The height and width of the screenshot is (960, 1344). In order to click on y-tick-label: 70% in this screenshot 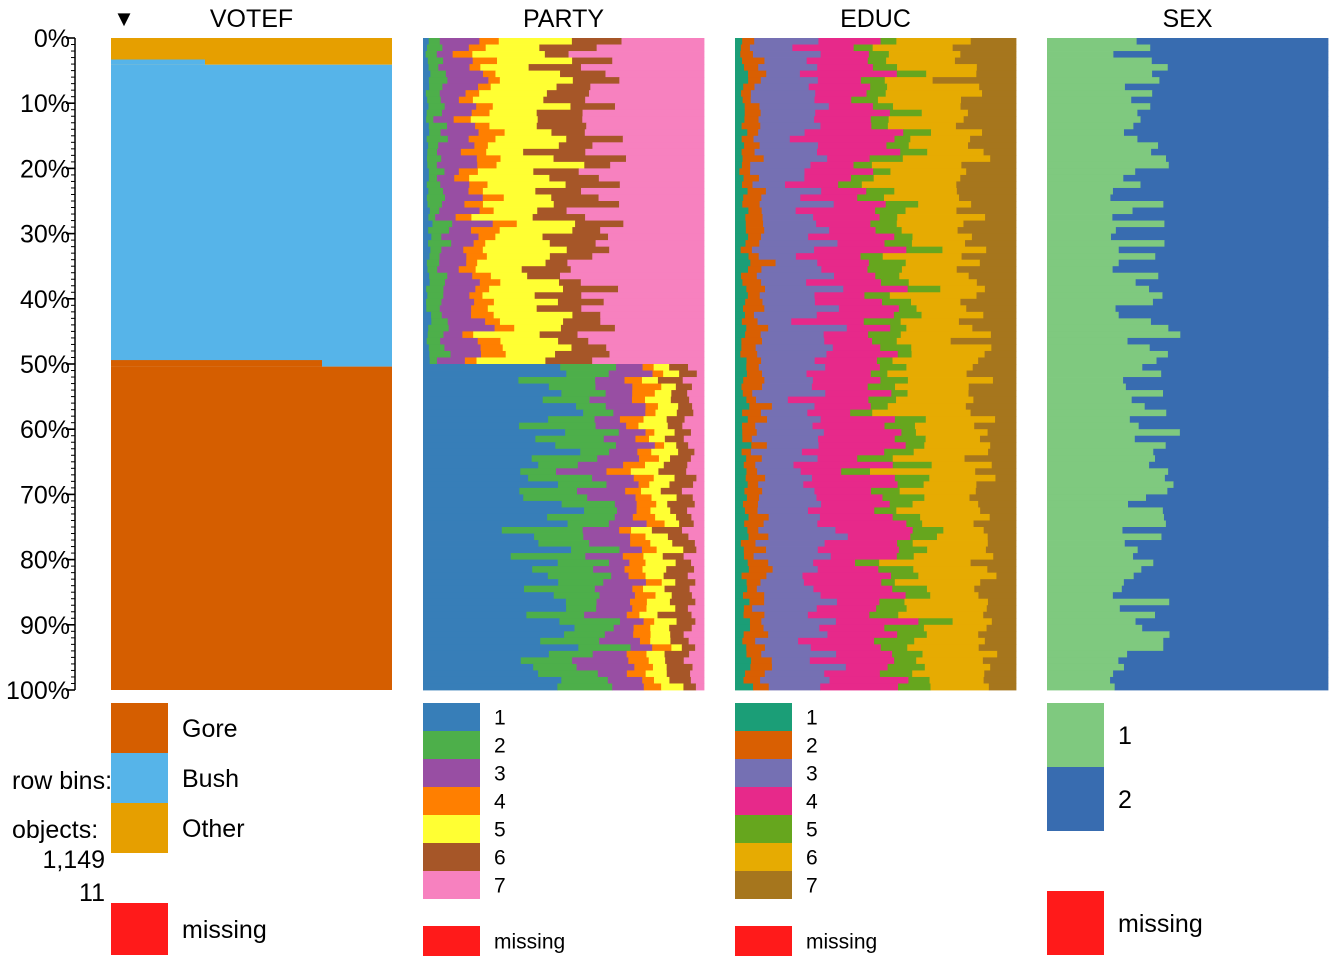, I will do `click(45, 495)`.